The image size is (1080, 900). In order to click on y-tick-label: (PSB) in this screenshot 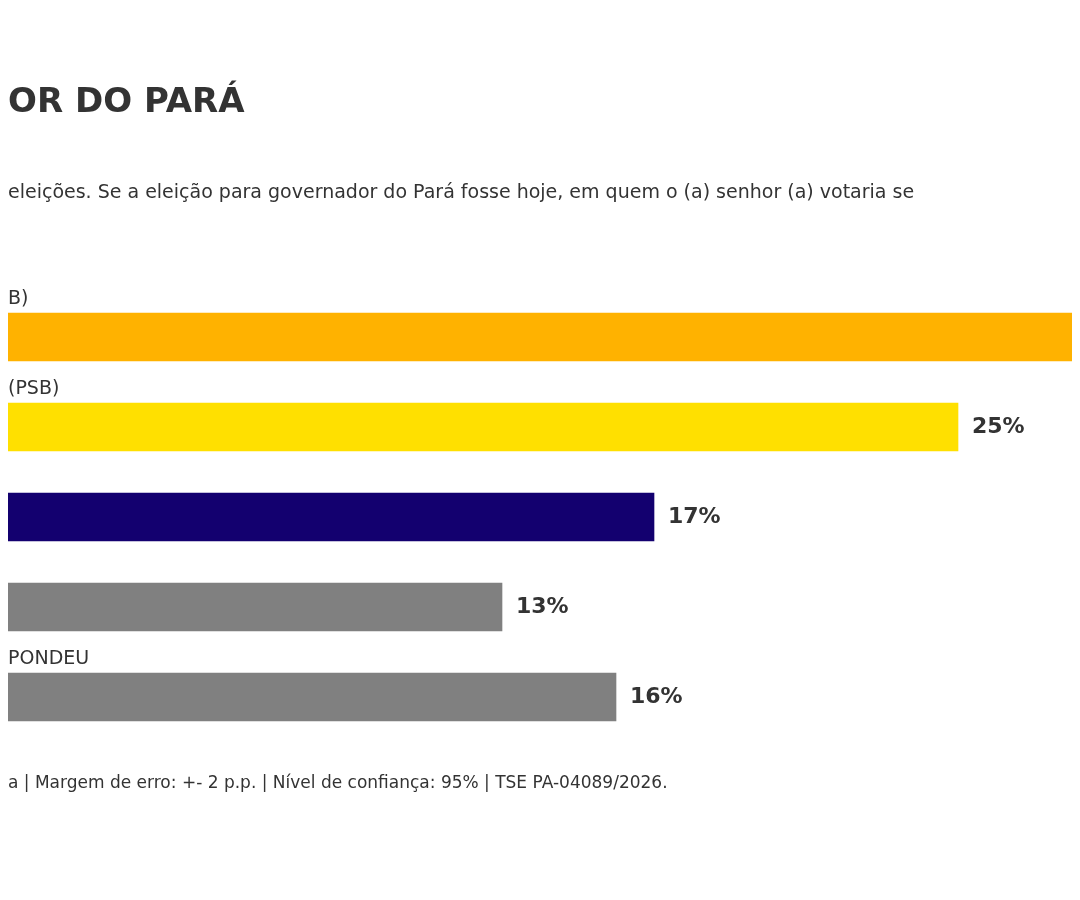, I will do `click(34, 387)`.